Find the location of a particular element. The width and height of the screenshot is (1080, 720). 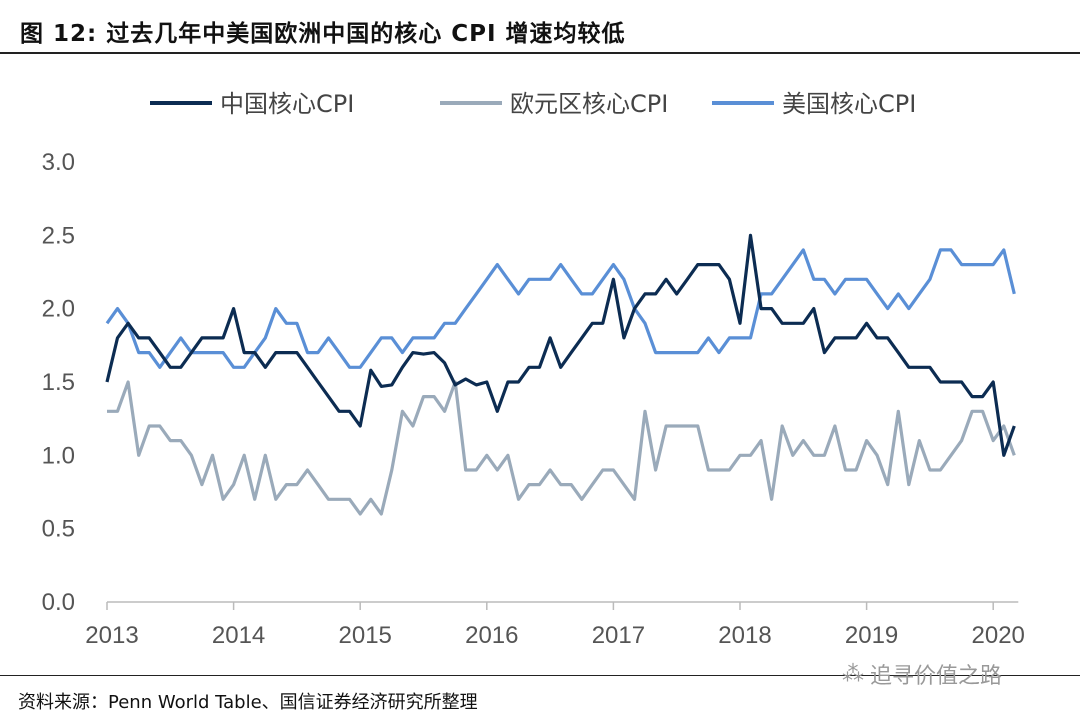

x-tick-label: 2018 is located at coordinates (744, 635).